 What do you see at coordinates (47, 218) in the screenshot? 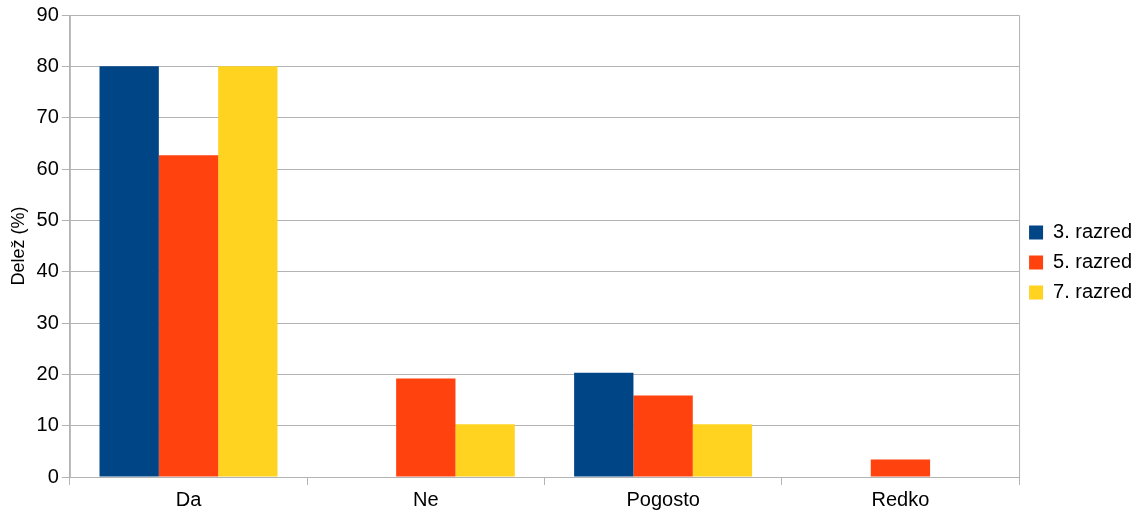
I see `y-tick-label: 50` at bounding box center [47, 218].